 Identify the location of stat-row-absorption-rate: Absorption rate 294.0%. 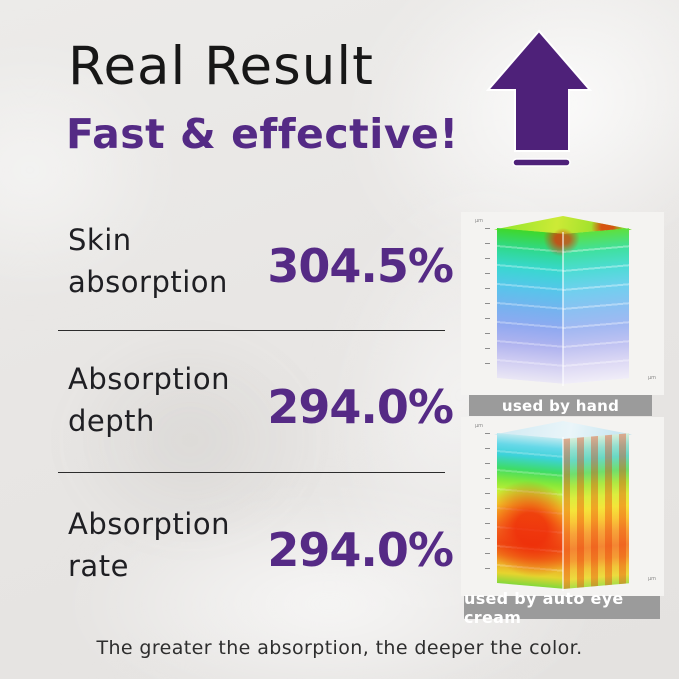
(262, 545).